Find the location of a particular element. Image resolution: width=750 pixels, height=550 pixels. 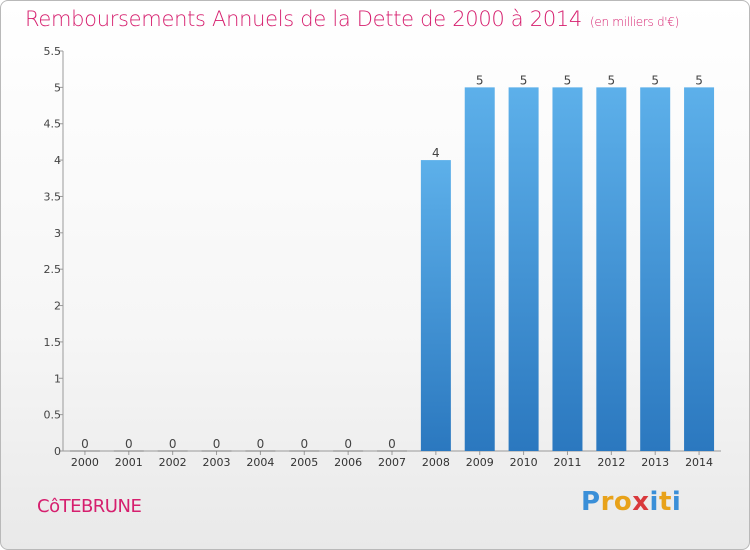

value-label-2003: 0 is located at coordinates (217, 444).